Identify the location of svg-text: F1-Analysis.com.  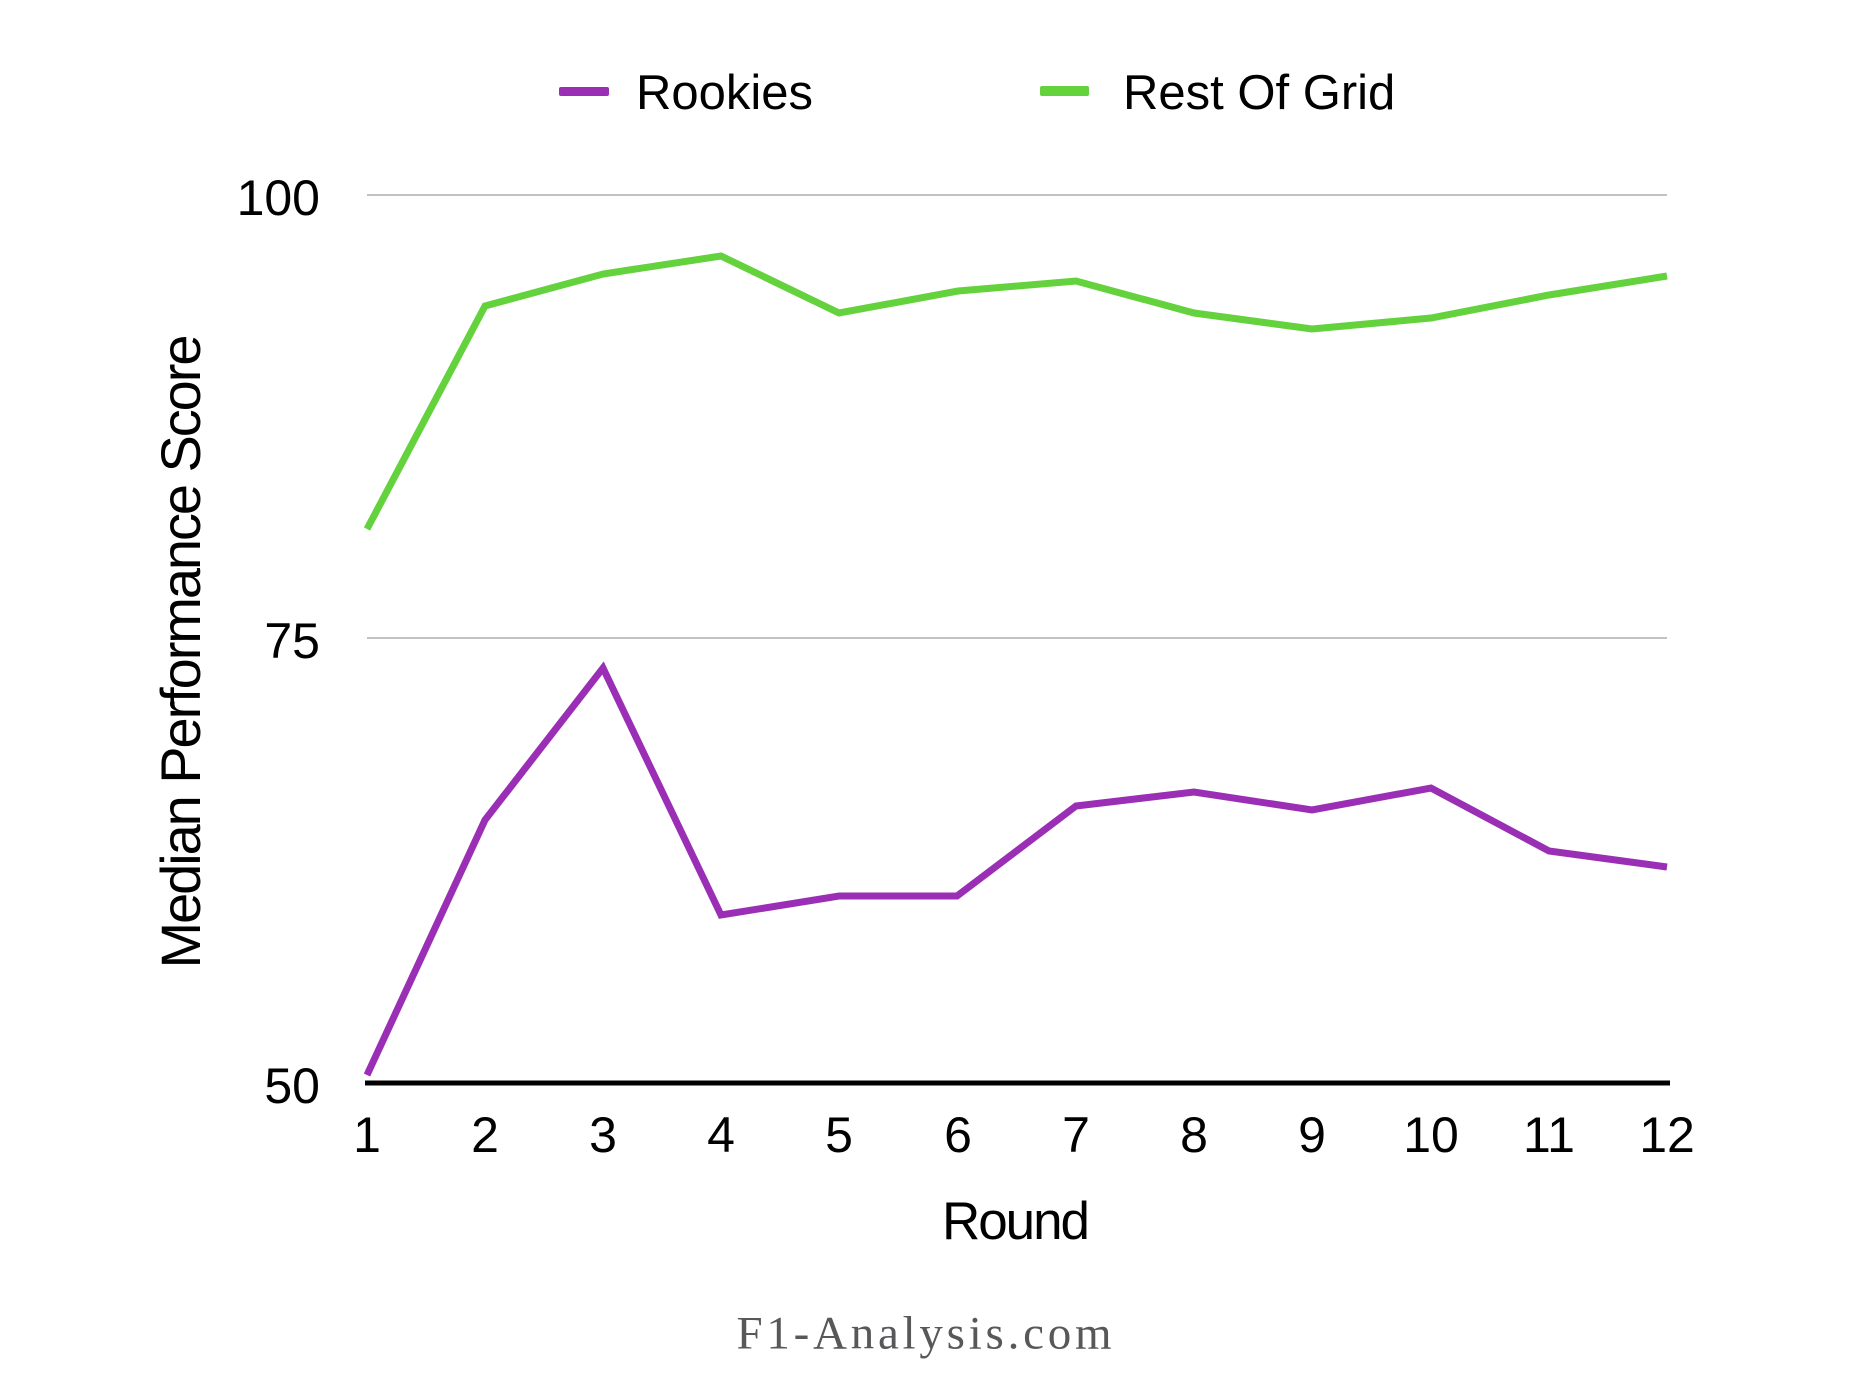
(924, 1334).